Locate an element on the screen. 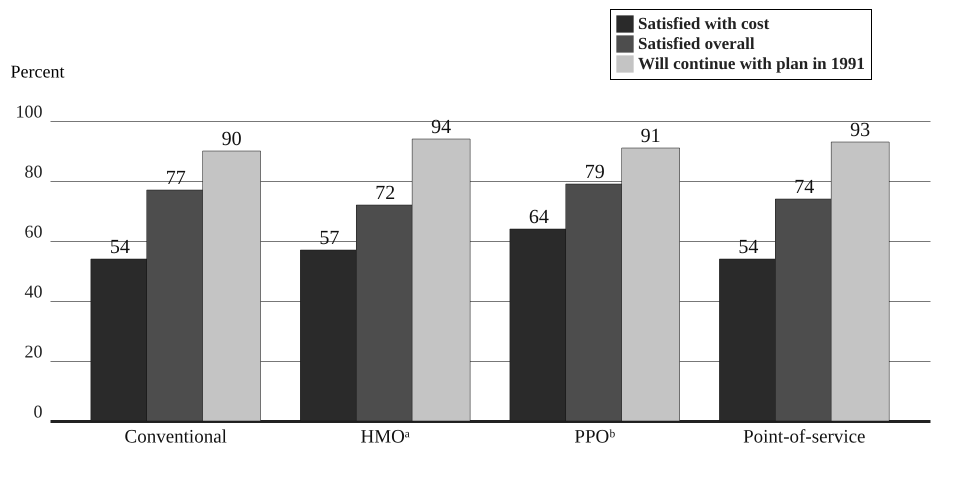 The height and width of the screenshot is (479, 969). data-label: 64 is located at coordinates (538, 217).